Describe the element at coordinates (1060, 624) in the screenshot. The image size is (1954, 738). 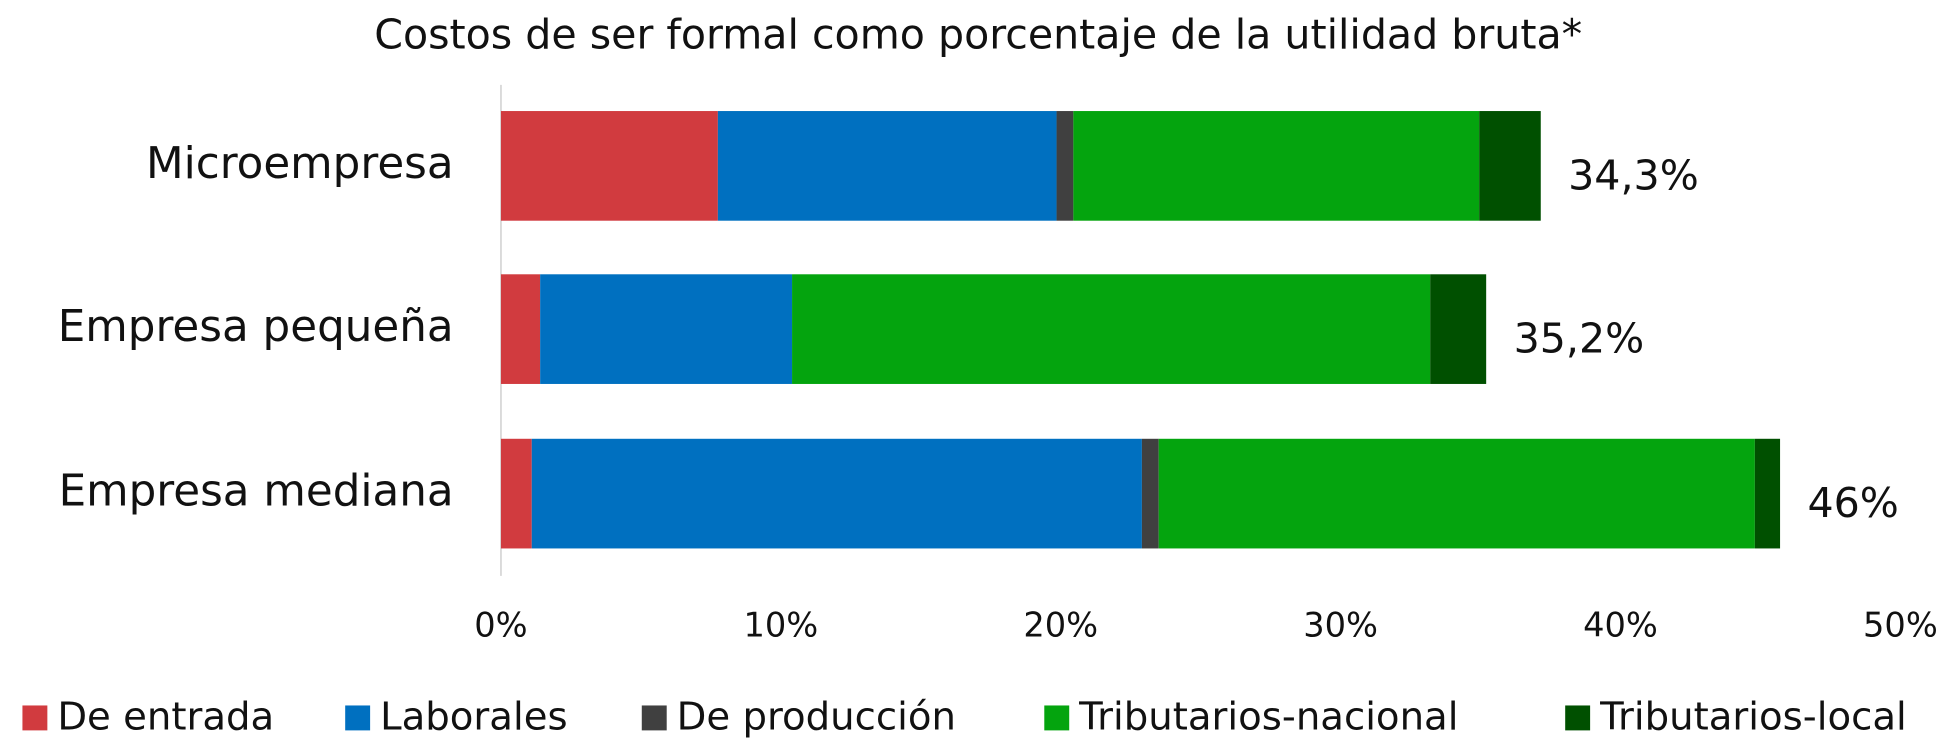
I see `x-tick-label: 20%` at that location.